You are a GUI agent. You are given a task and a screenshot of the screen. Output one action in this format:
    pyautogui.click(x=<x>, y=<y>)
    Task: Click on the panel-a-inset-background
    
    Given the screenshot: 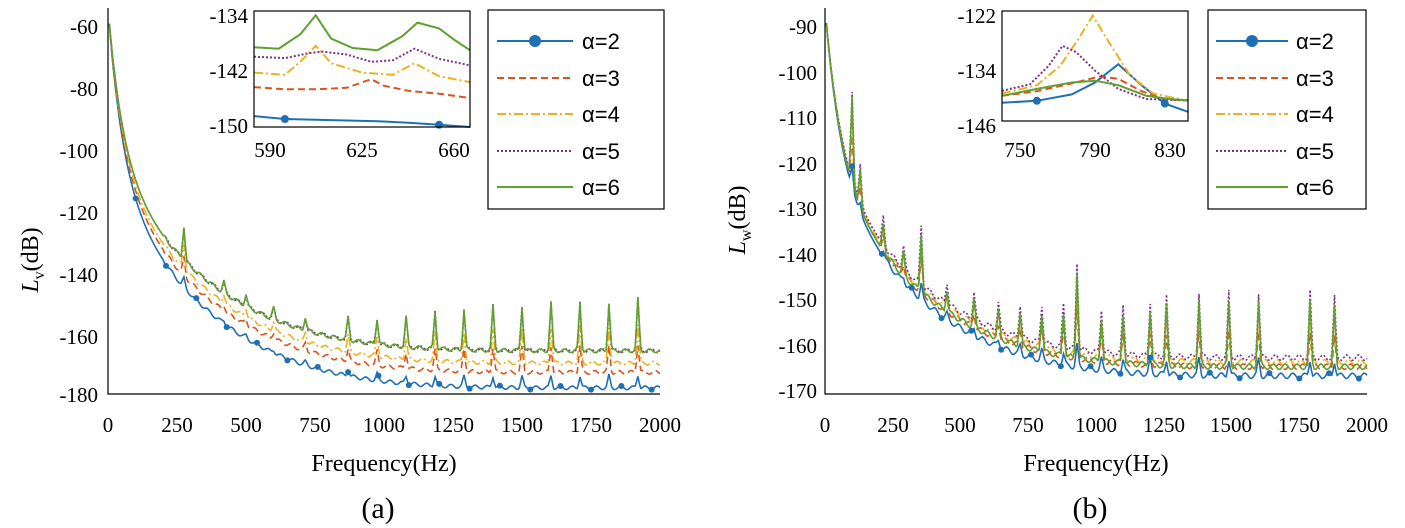 What is the action you would take?
    pyautogui.click(x=362, y=69)
    